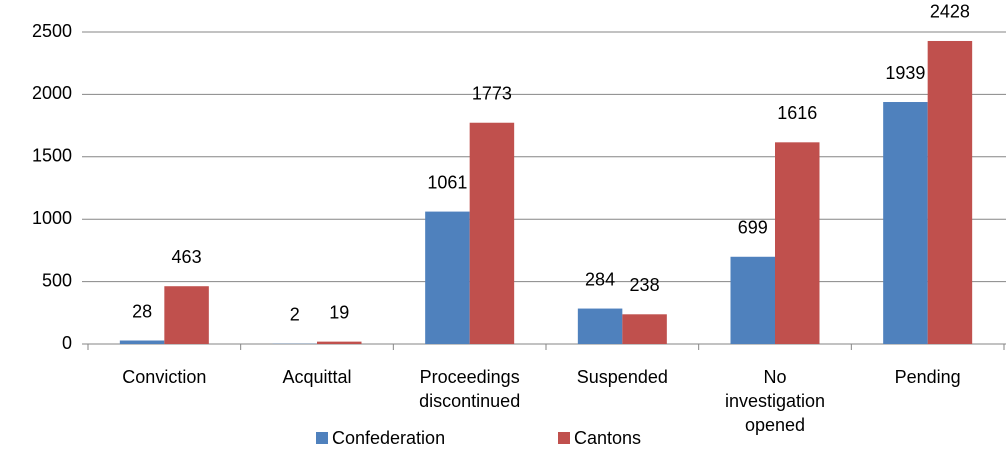  Describe the element at coordinates (52, 156) in the screenshot. I see `y-tick-label: 1500` at that location.